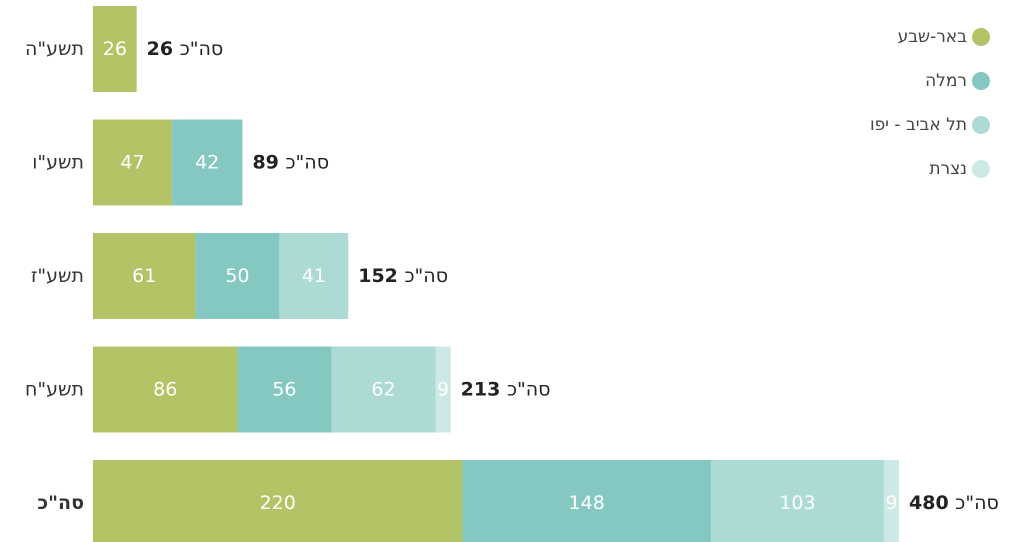 This screenshot has height=542, width=1014. Describe the element at coordinates (57, 276) in the screenshot. I see `category-label: תשע"ז` at that location.